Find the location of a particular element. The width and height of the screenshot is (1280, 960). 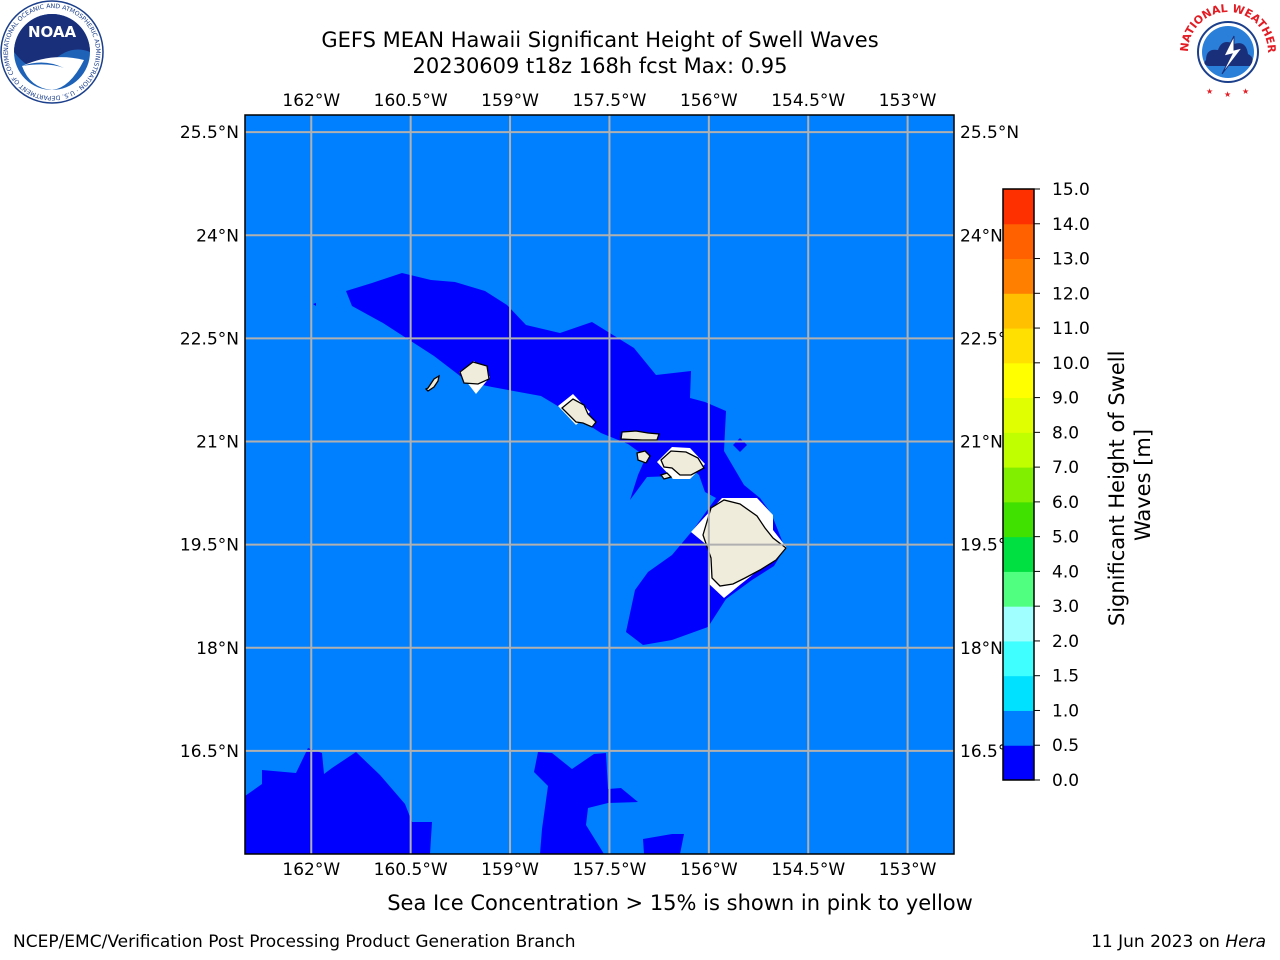

lon-tick-top-0: 162°W is located at coordinates (311, 101).